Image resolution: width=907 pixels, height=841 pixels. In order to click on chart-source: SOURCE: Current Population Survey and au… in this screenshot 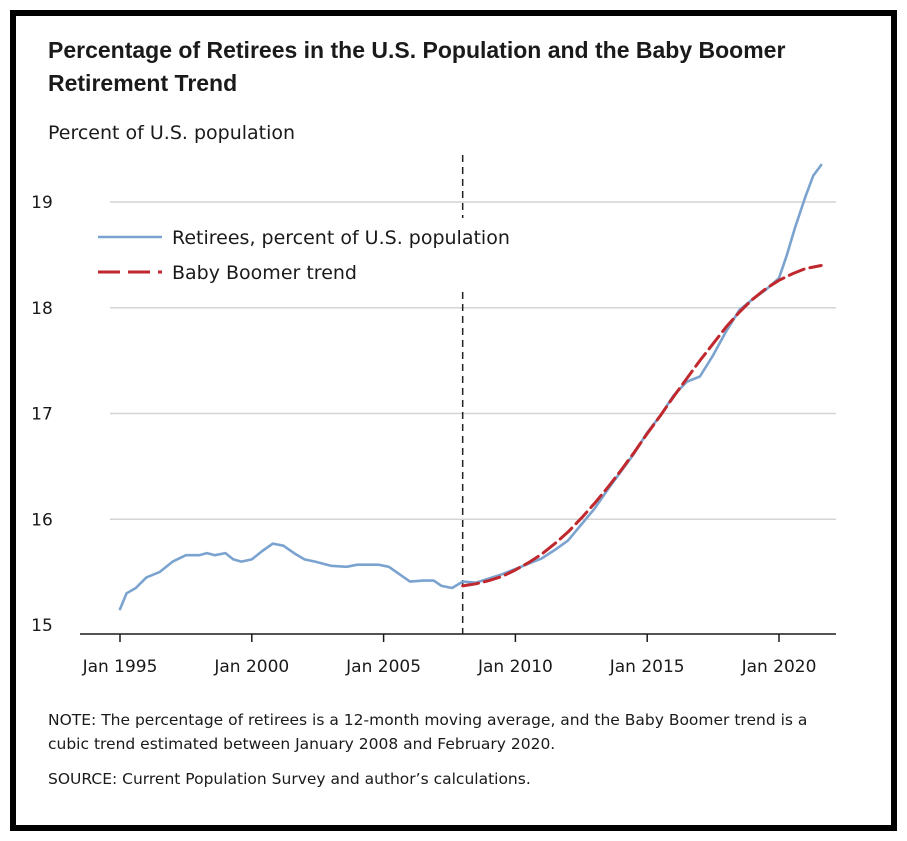, I will do `click(289, 779)`.